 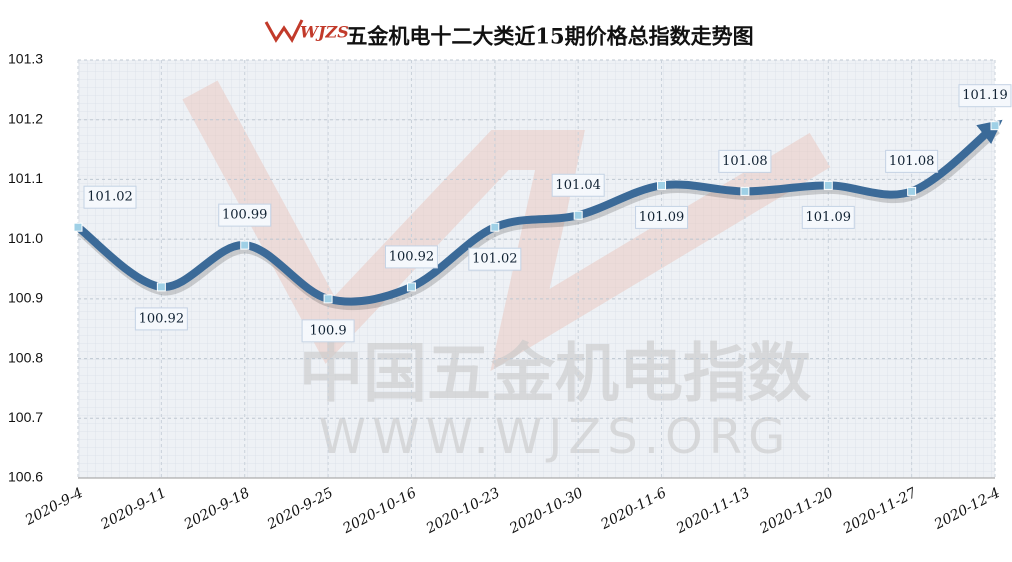 What do you see at coordinates (380, 511) in the screenshot?
I see `x-tick-label: 2020-10-16` at bounding box center [380, 511].